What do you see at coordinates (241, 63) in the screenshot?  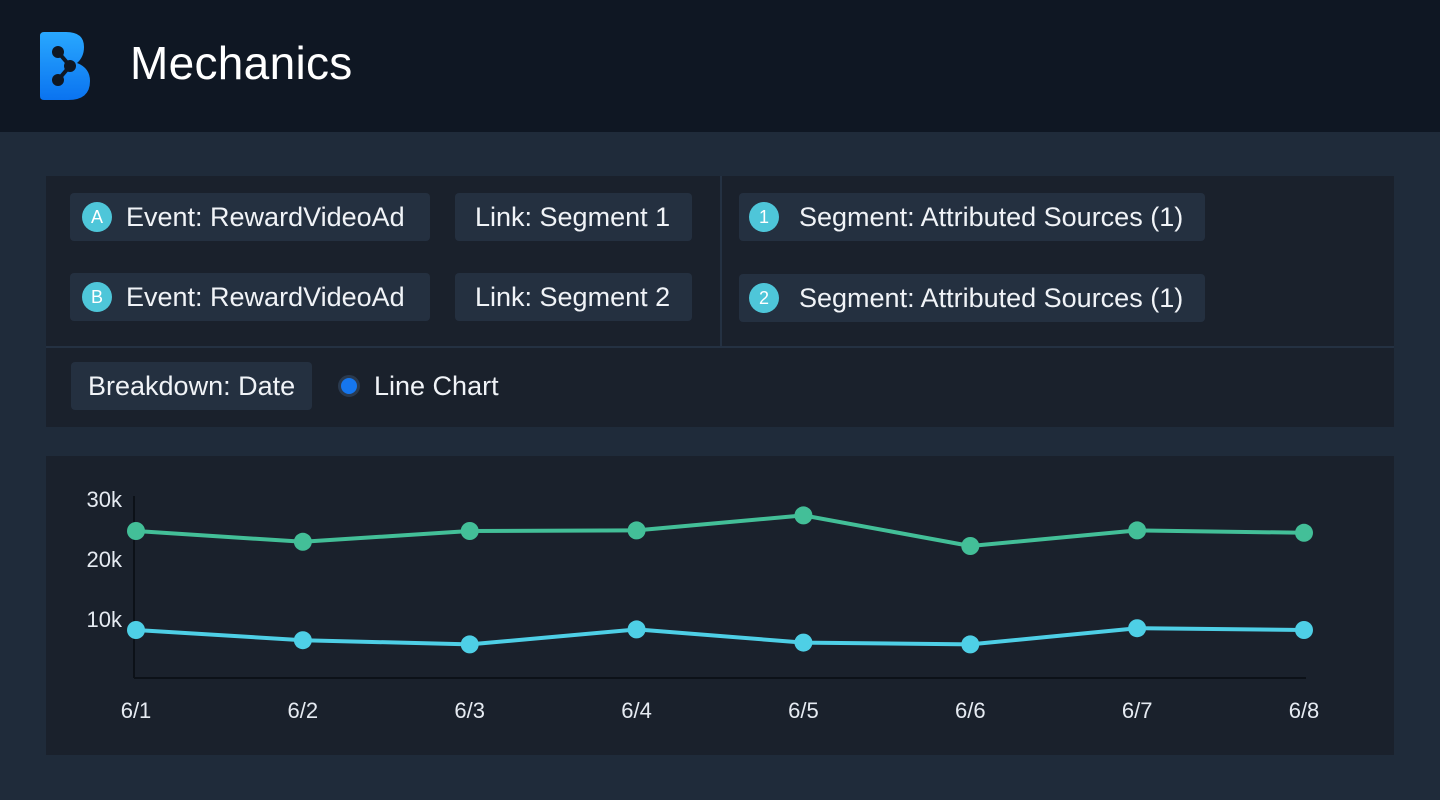 I see `app-title: Mechanics` at bounding box center [241, 63].